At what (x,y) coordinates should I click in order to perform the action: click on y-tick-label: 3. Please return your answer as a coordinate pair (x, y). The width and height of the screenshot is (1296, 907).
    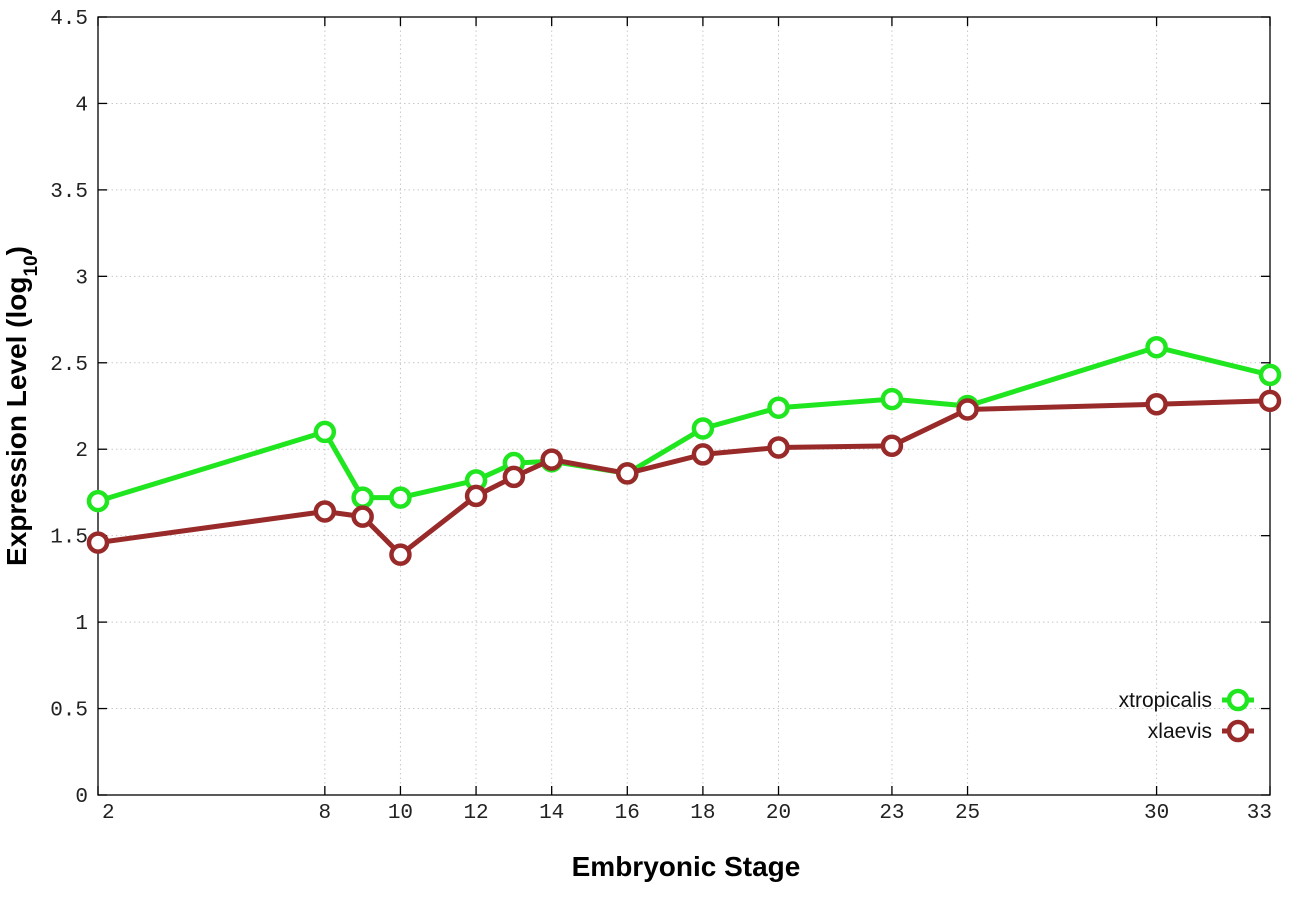
    Looking at the image, I should click on (81, 278).